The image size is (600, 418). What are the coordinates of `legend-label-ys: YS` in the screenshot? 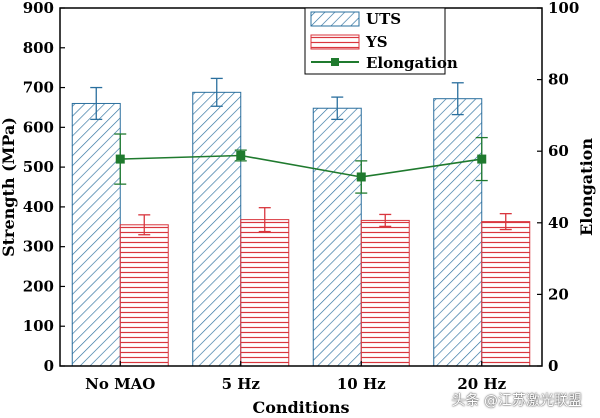 It's located at (376, 42).